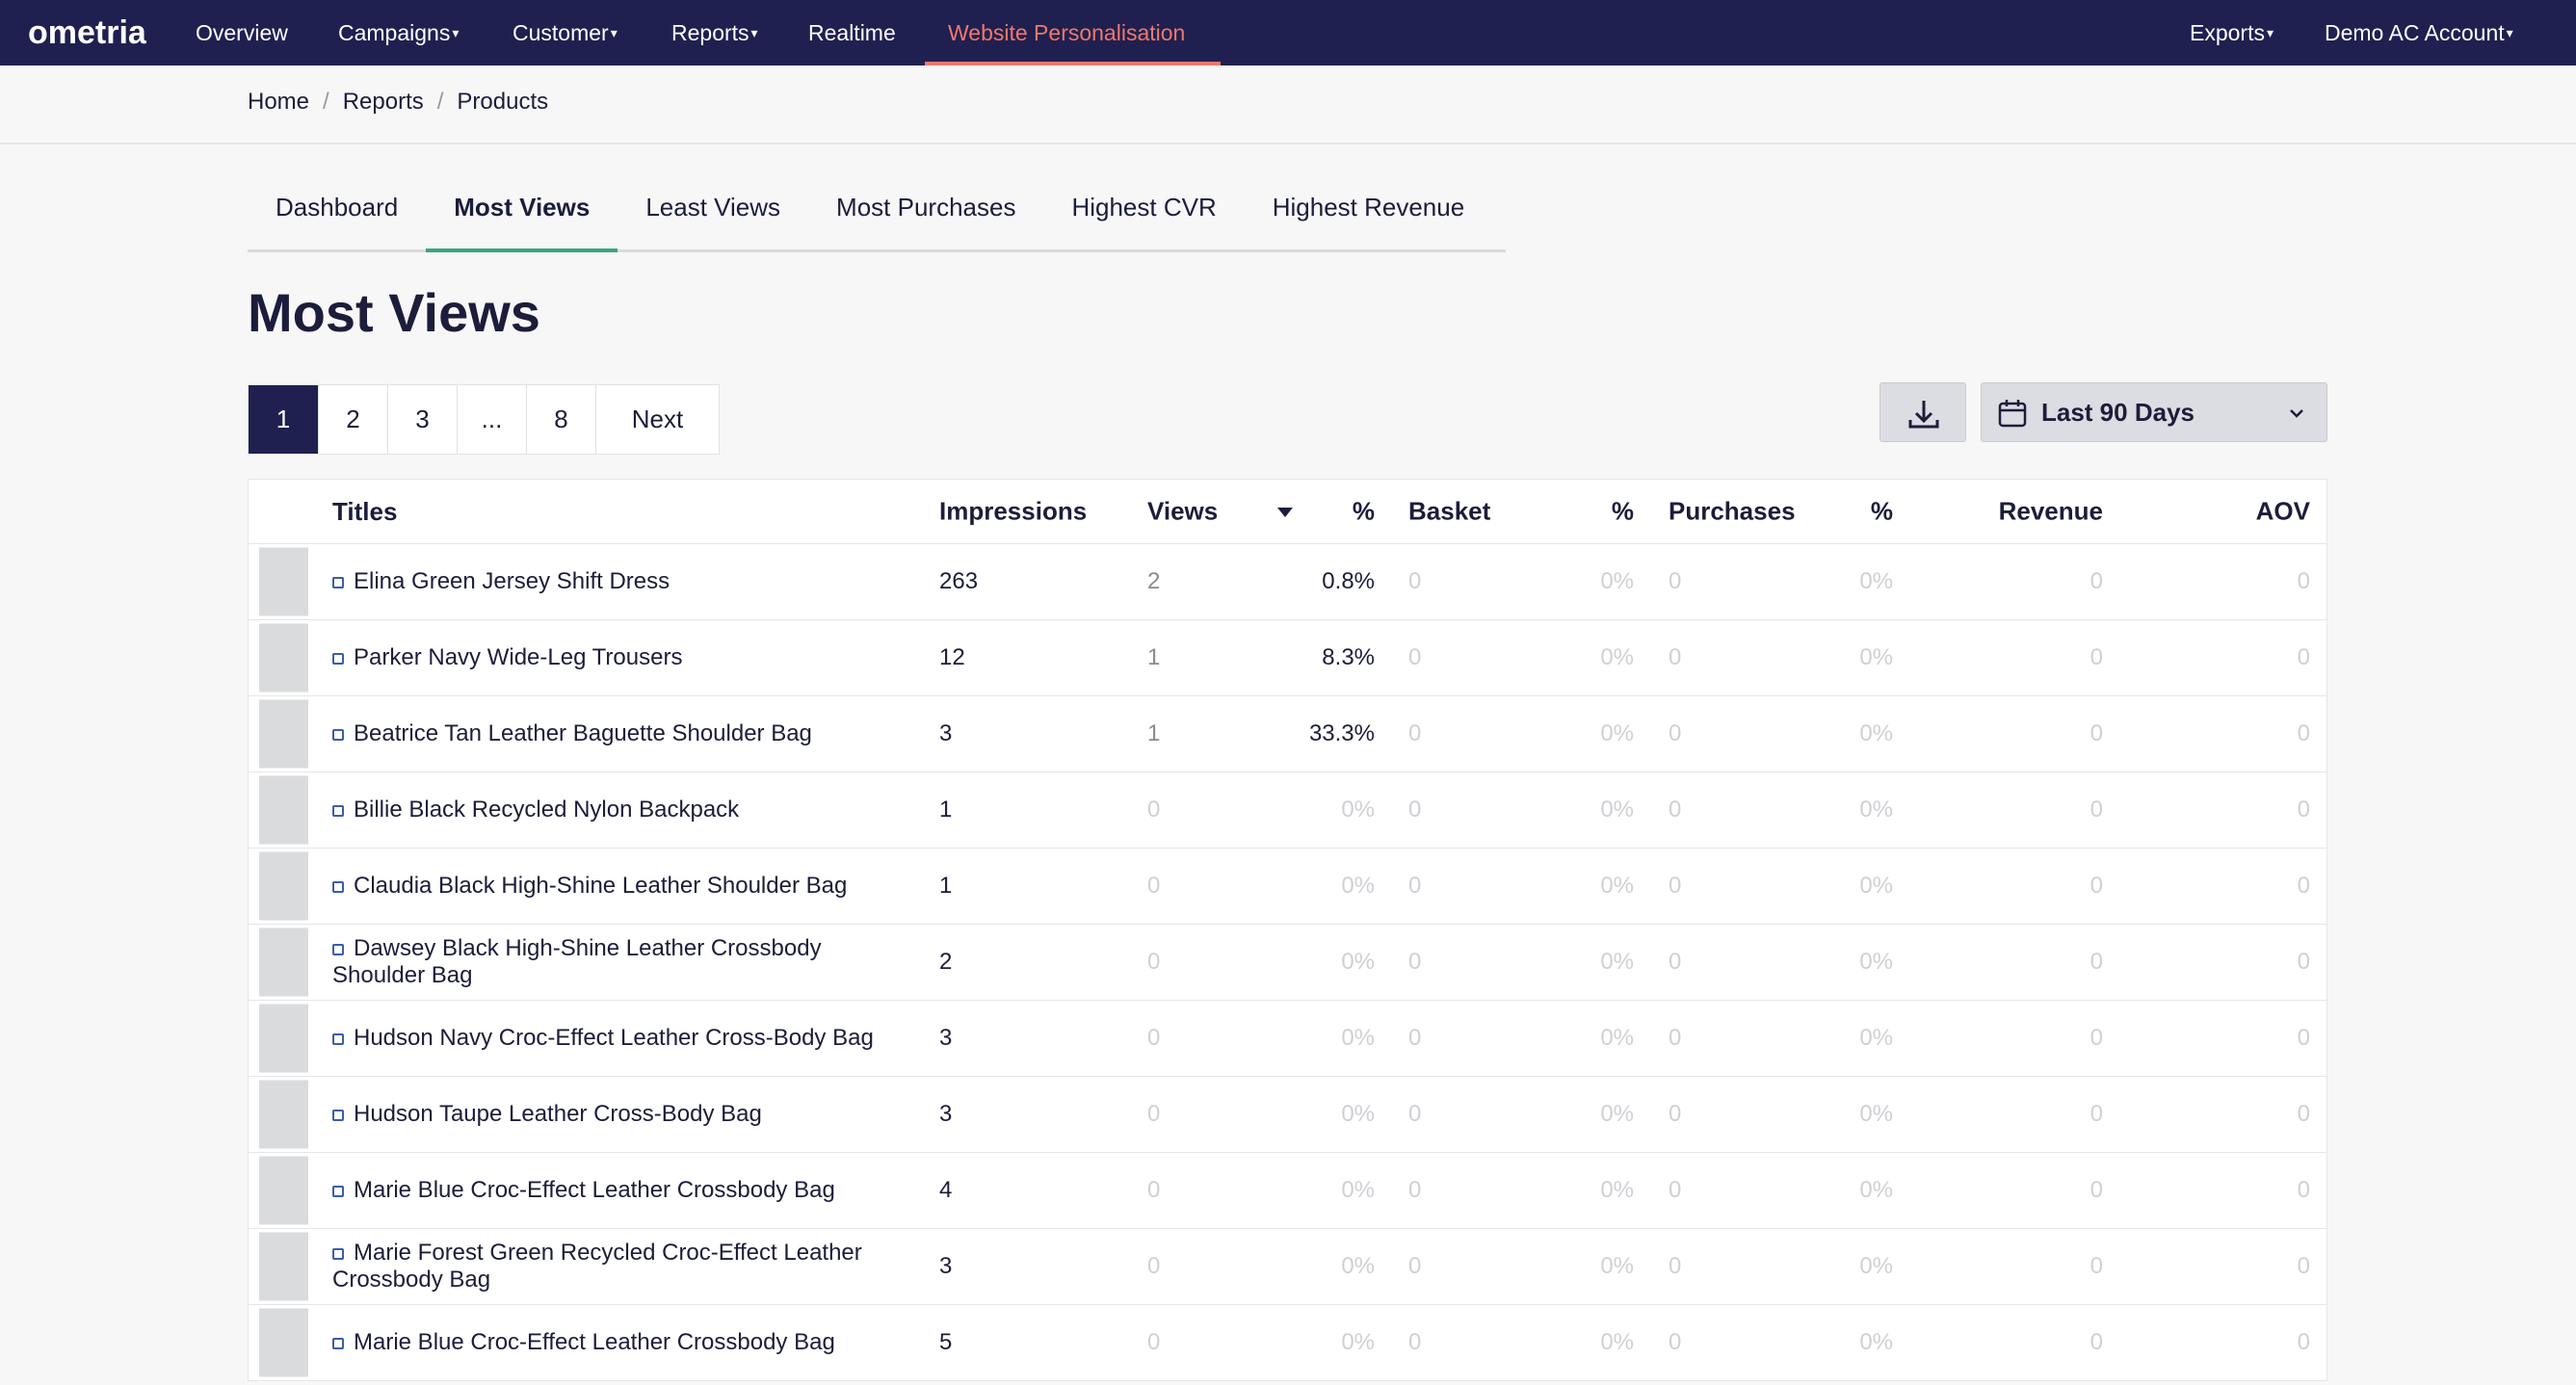 This screenshot has width=2576, height=1385. Describe the element at coordinates (1285, 513) in the screenshot. I see `sort-arrow` at that location.